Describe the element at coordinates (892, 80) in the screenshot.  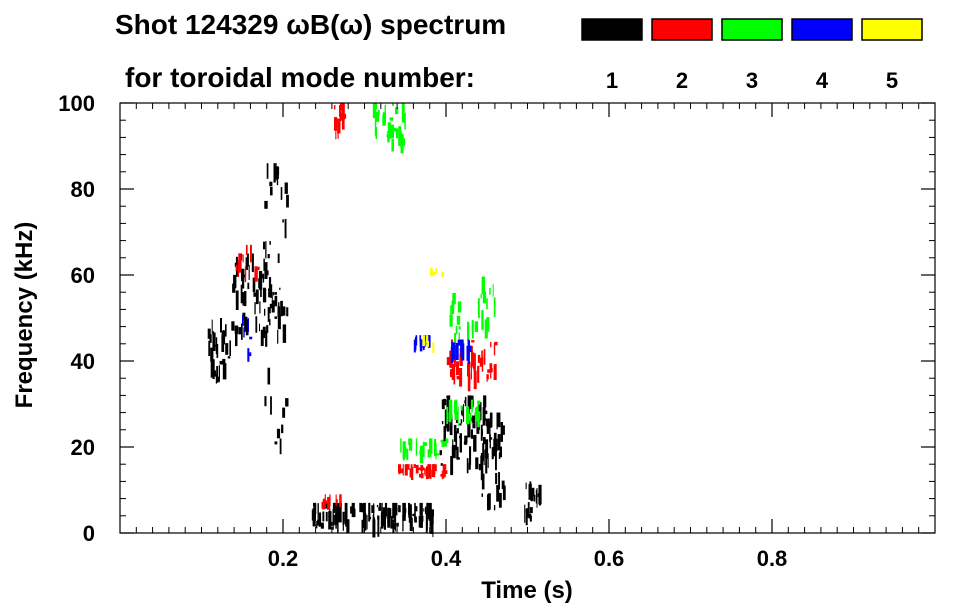
I see `legend-label-mode-5: 5` at that location.